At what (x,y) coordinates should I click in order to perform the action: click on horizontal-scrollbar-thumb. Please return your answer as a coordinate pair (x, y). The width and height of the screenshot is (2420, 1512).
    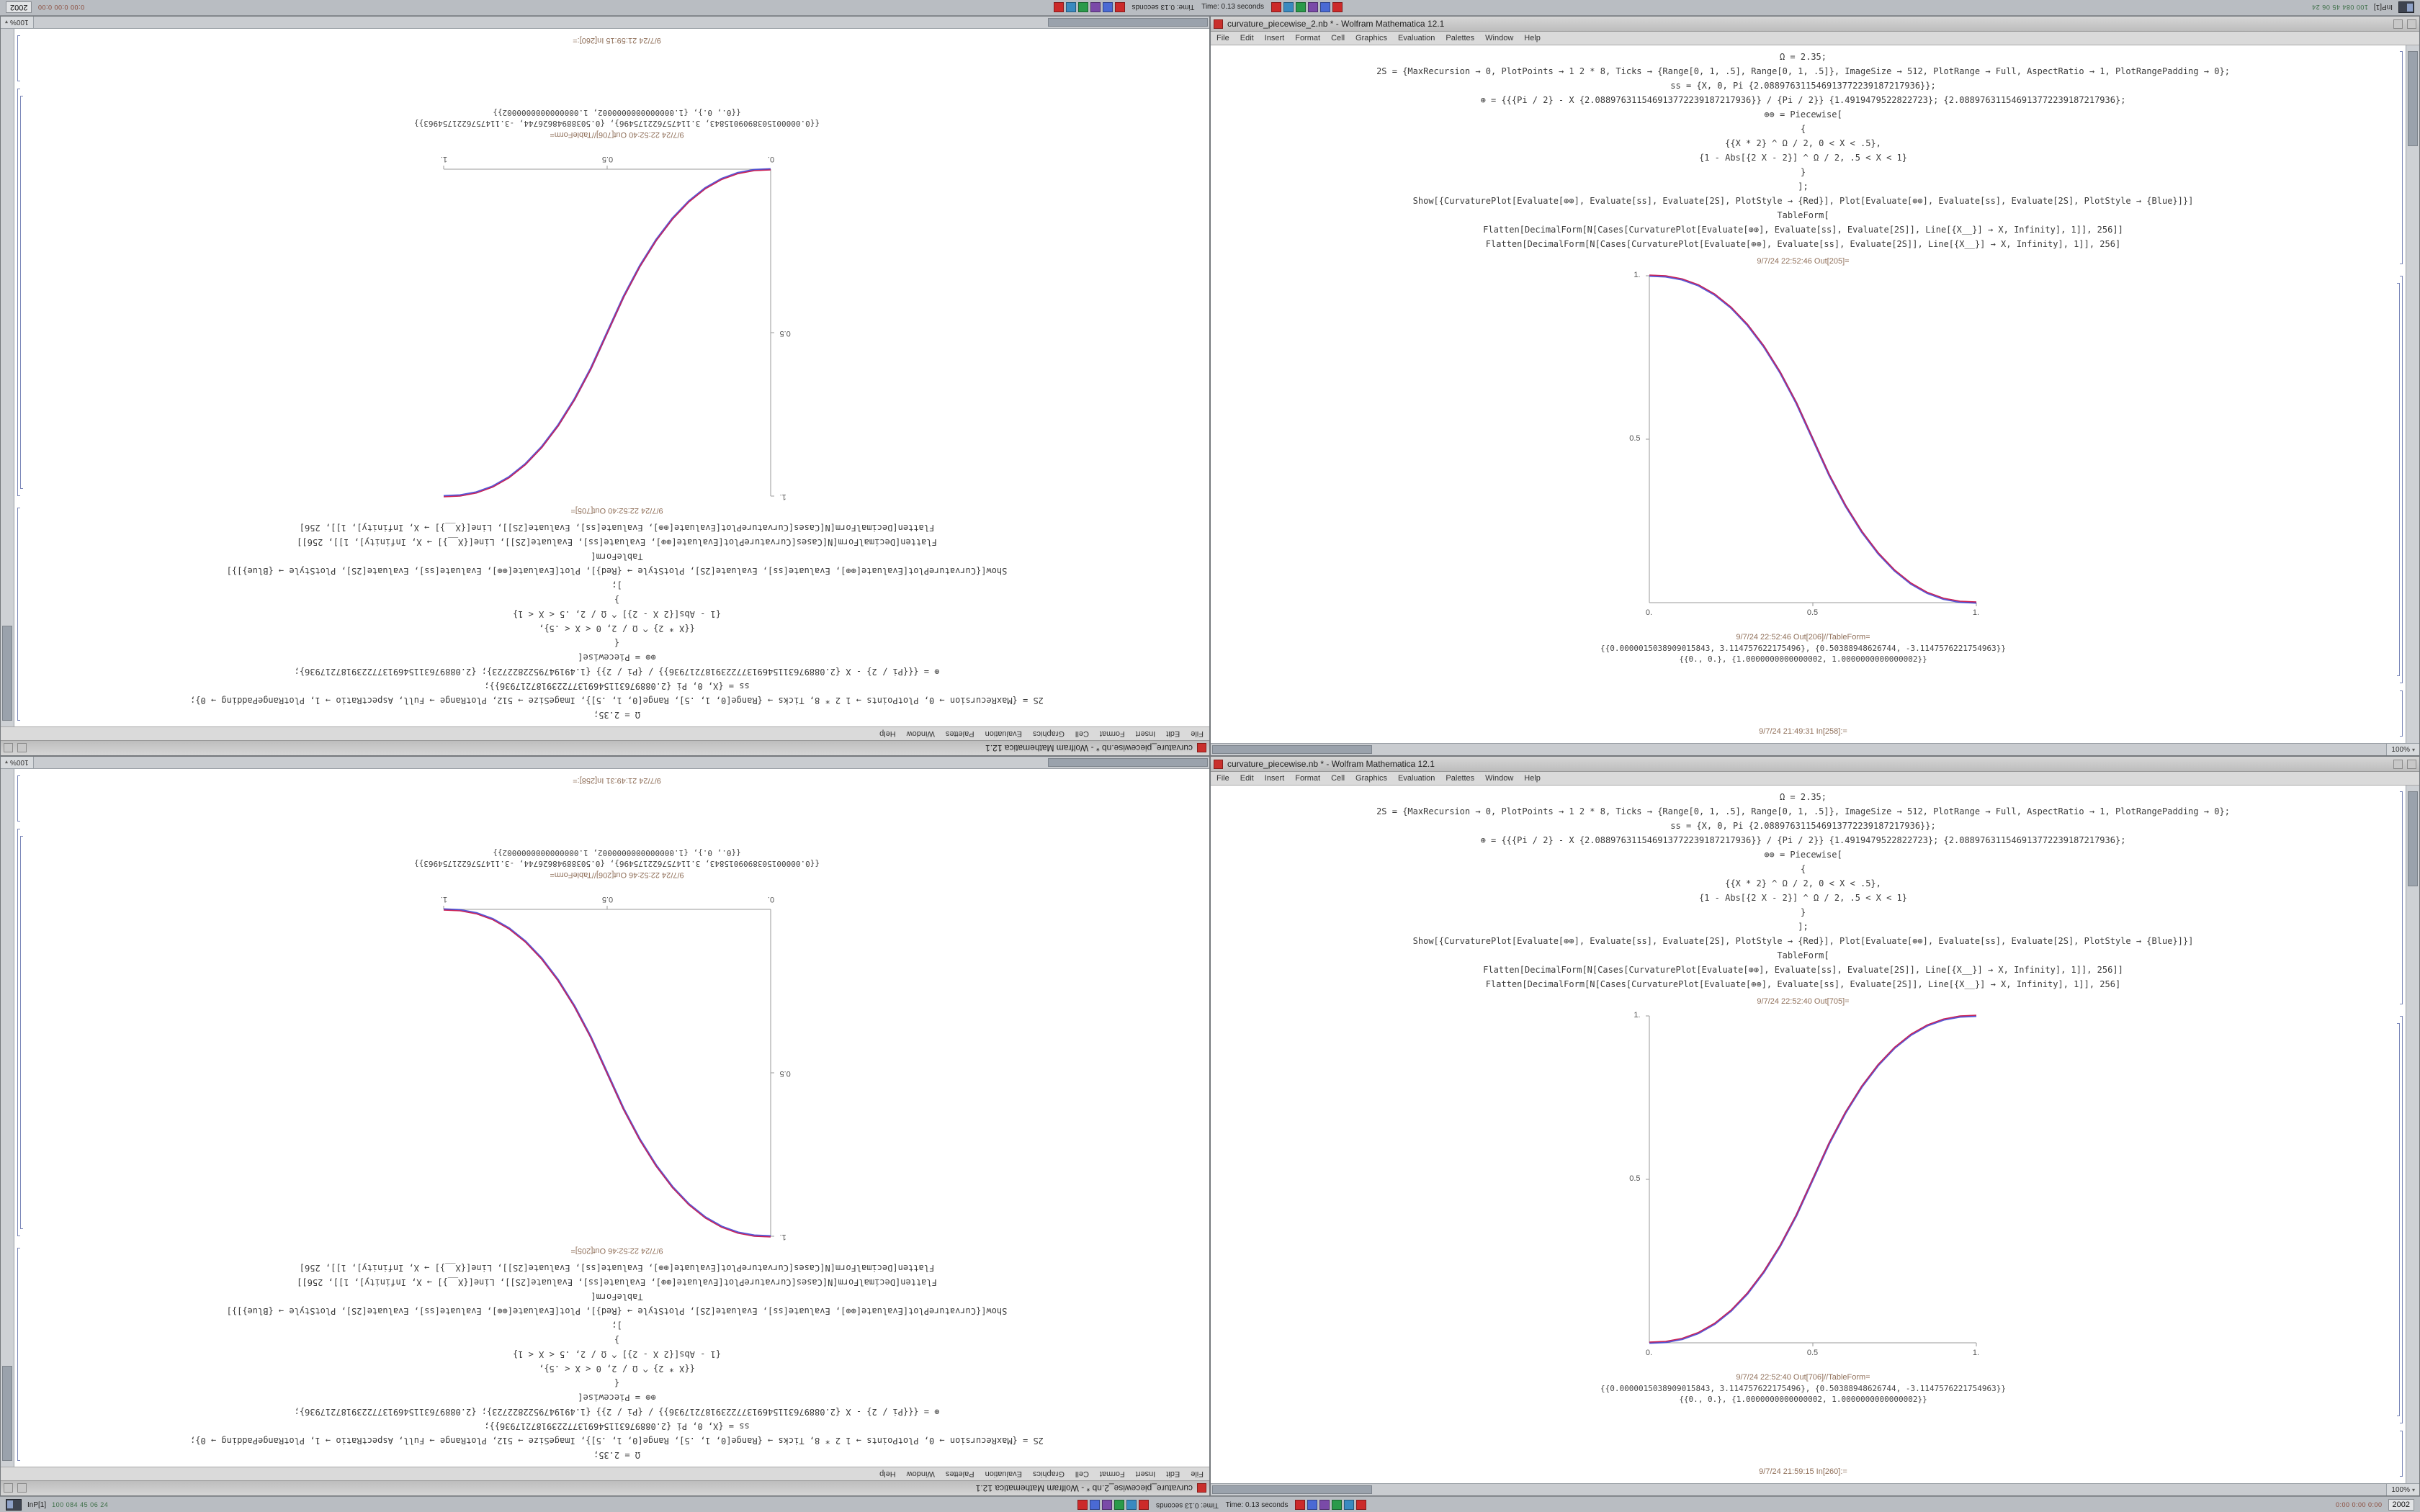
    Looking at the image, I should click on (1292, 749).